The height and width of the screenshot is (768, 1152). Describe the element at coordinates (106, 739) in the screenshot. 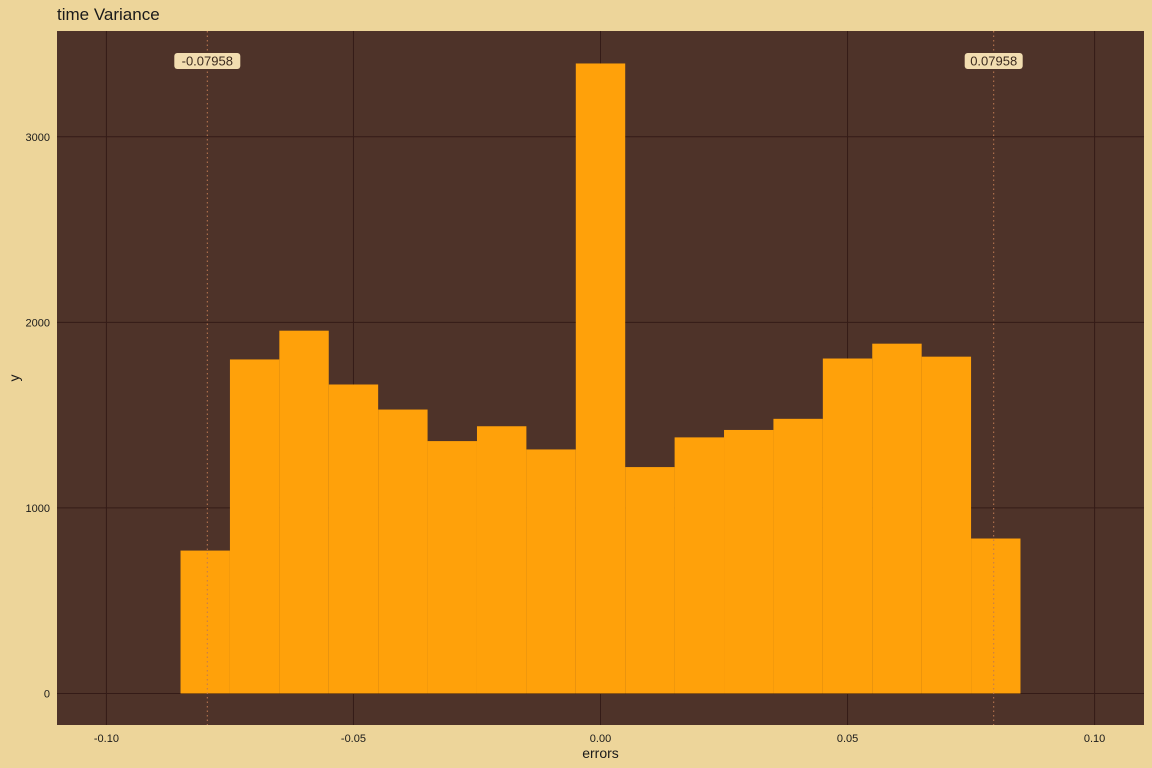

I see `x-tick-label: -0.10` at that location.